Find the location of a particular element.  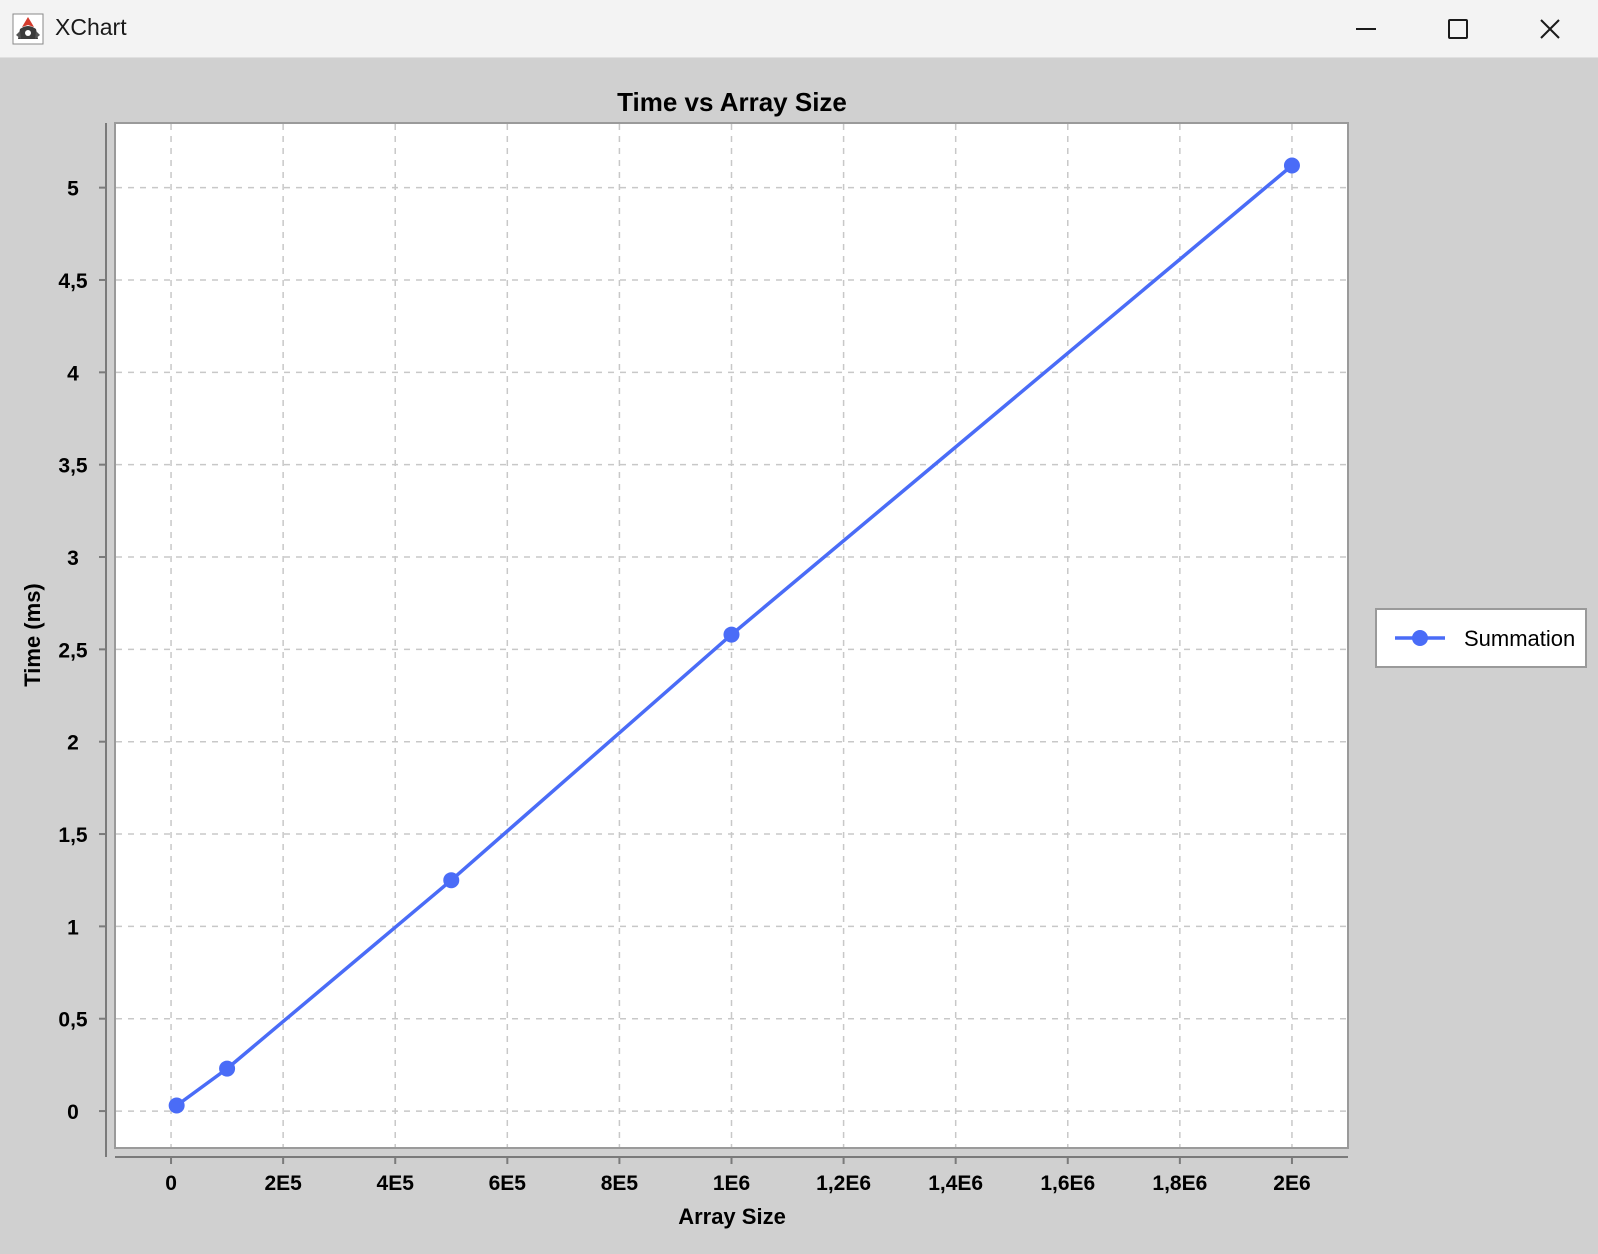

x-tick-label: 2E6 is located at coordinates (1291, 1183).